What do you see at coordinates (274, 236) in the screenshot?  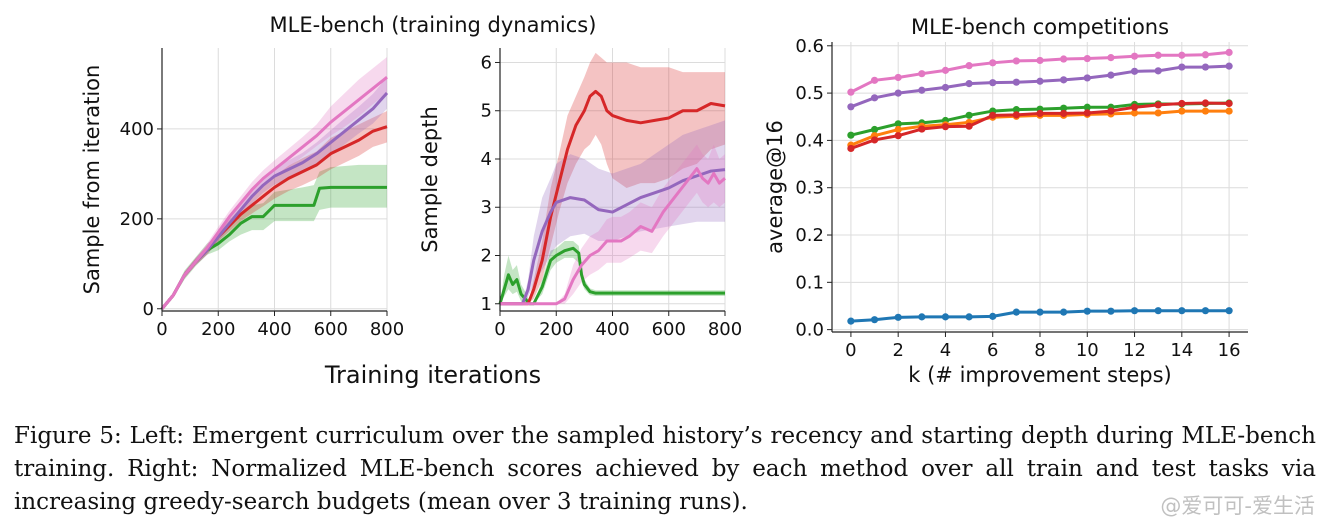 I see `series-band-green` at bounding box center [274, 236].